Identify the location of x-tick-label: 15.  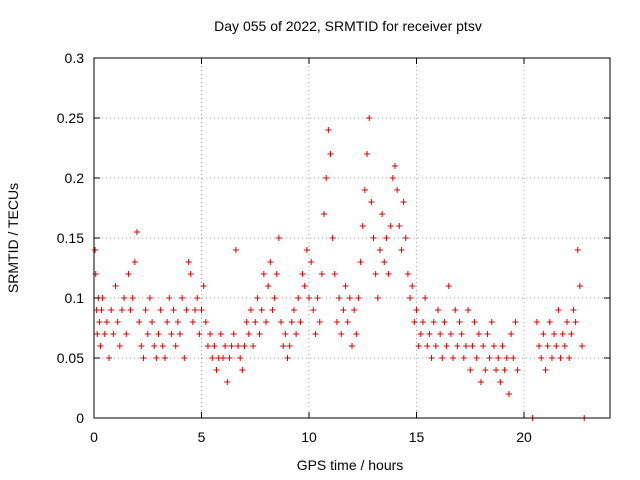
(417, 437).